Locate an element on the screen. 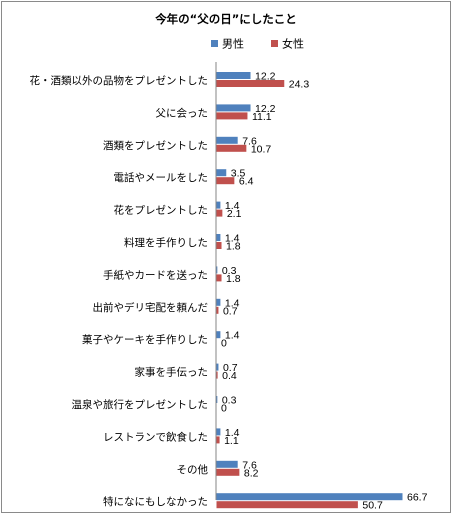 This screenshot has width=452, height=514. chart-title: 今年の“父の日”にしたこと is located at coordinates (225, 19).